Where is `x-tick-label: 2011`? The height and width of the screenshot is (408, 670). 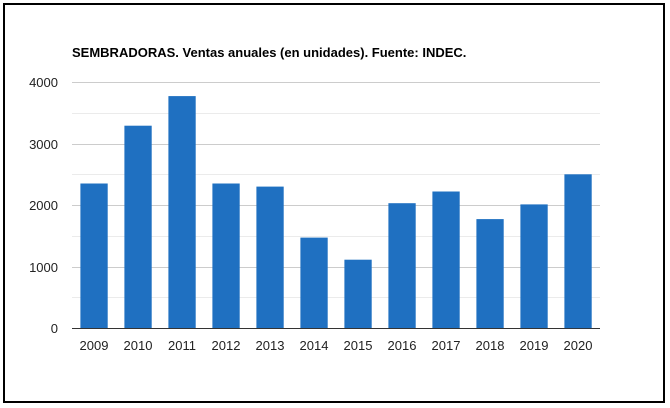
x-tick-label: 2011 is located at coordinates (182, 345).